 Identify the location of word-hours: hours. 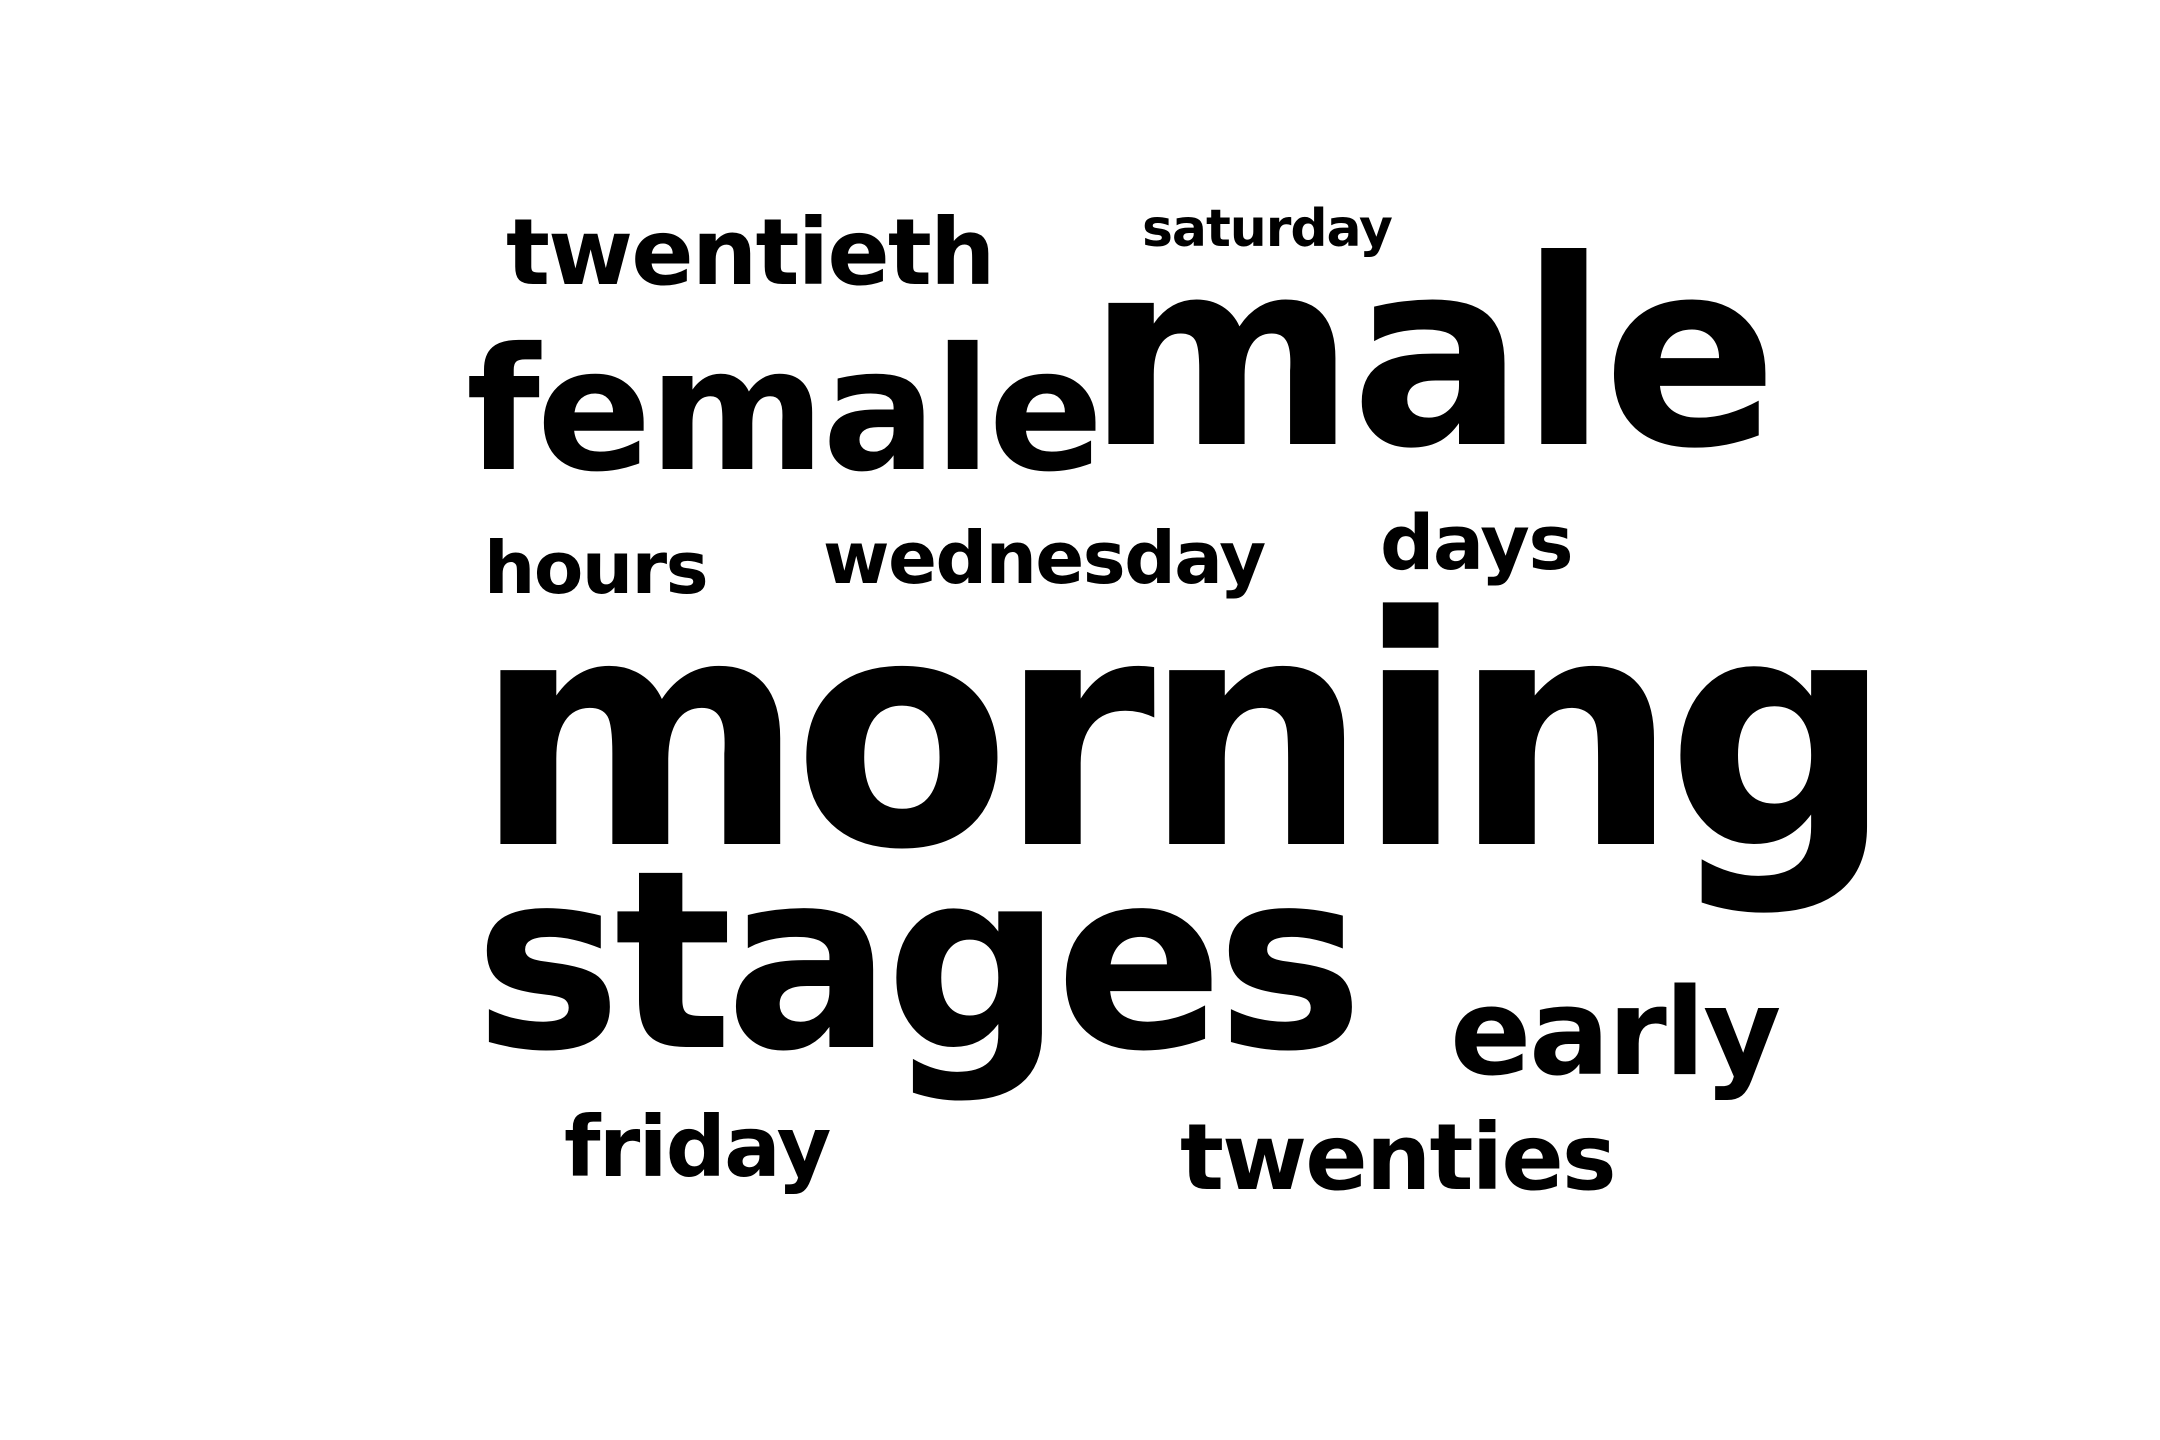
(596, 568).